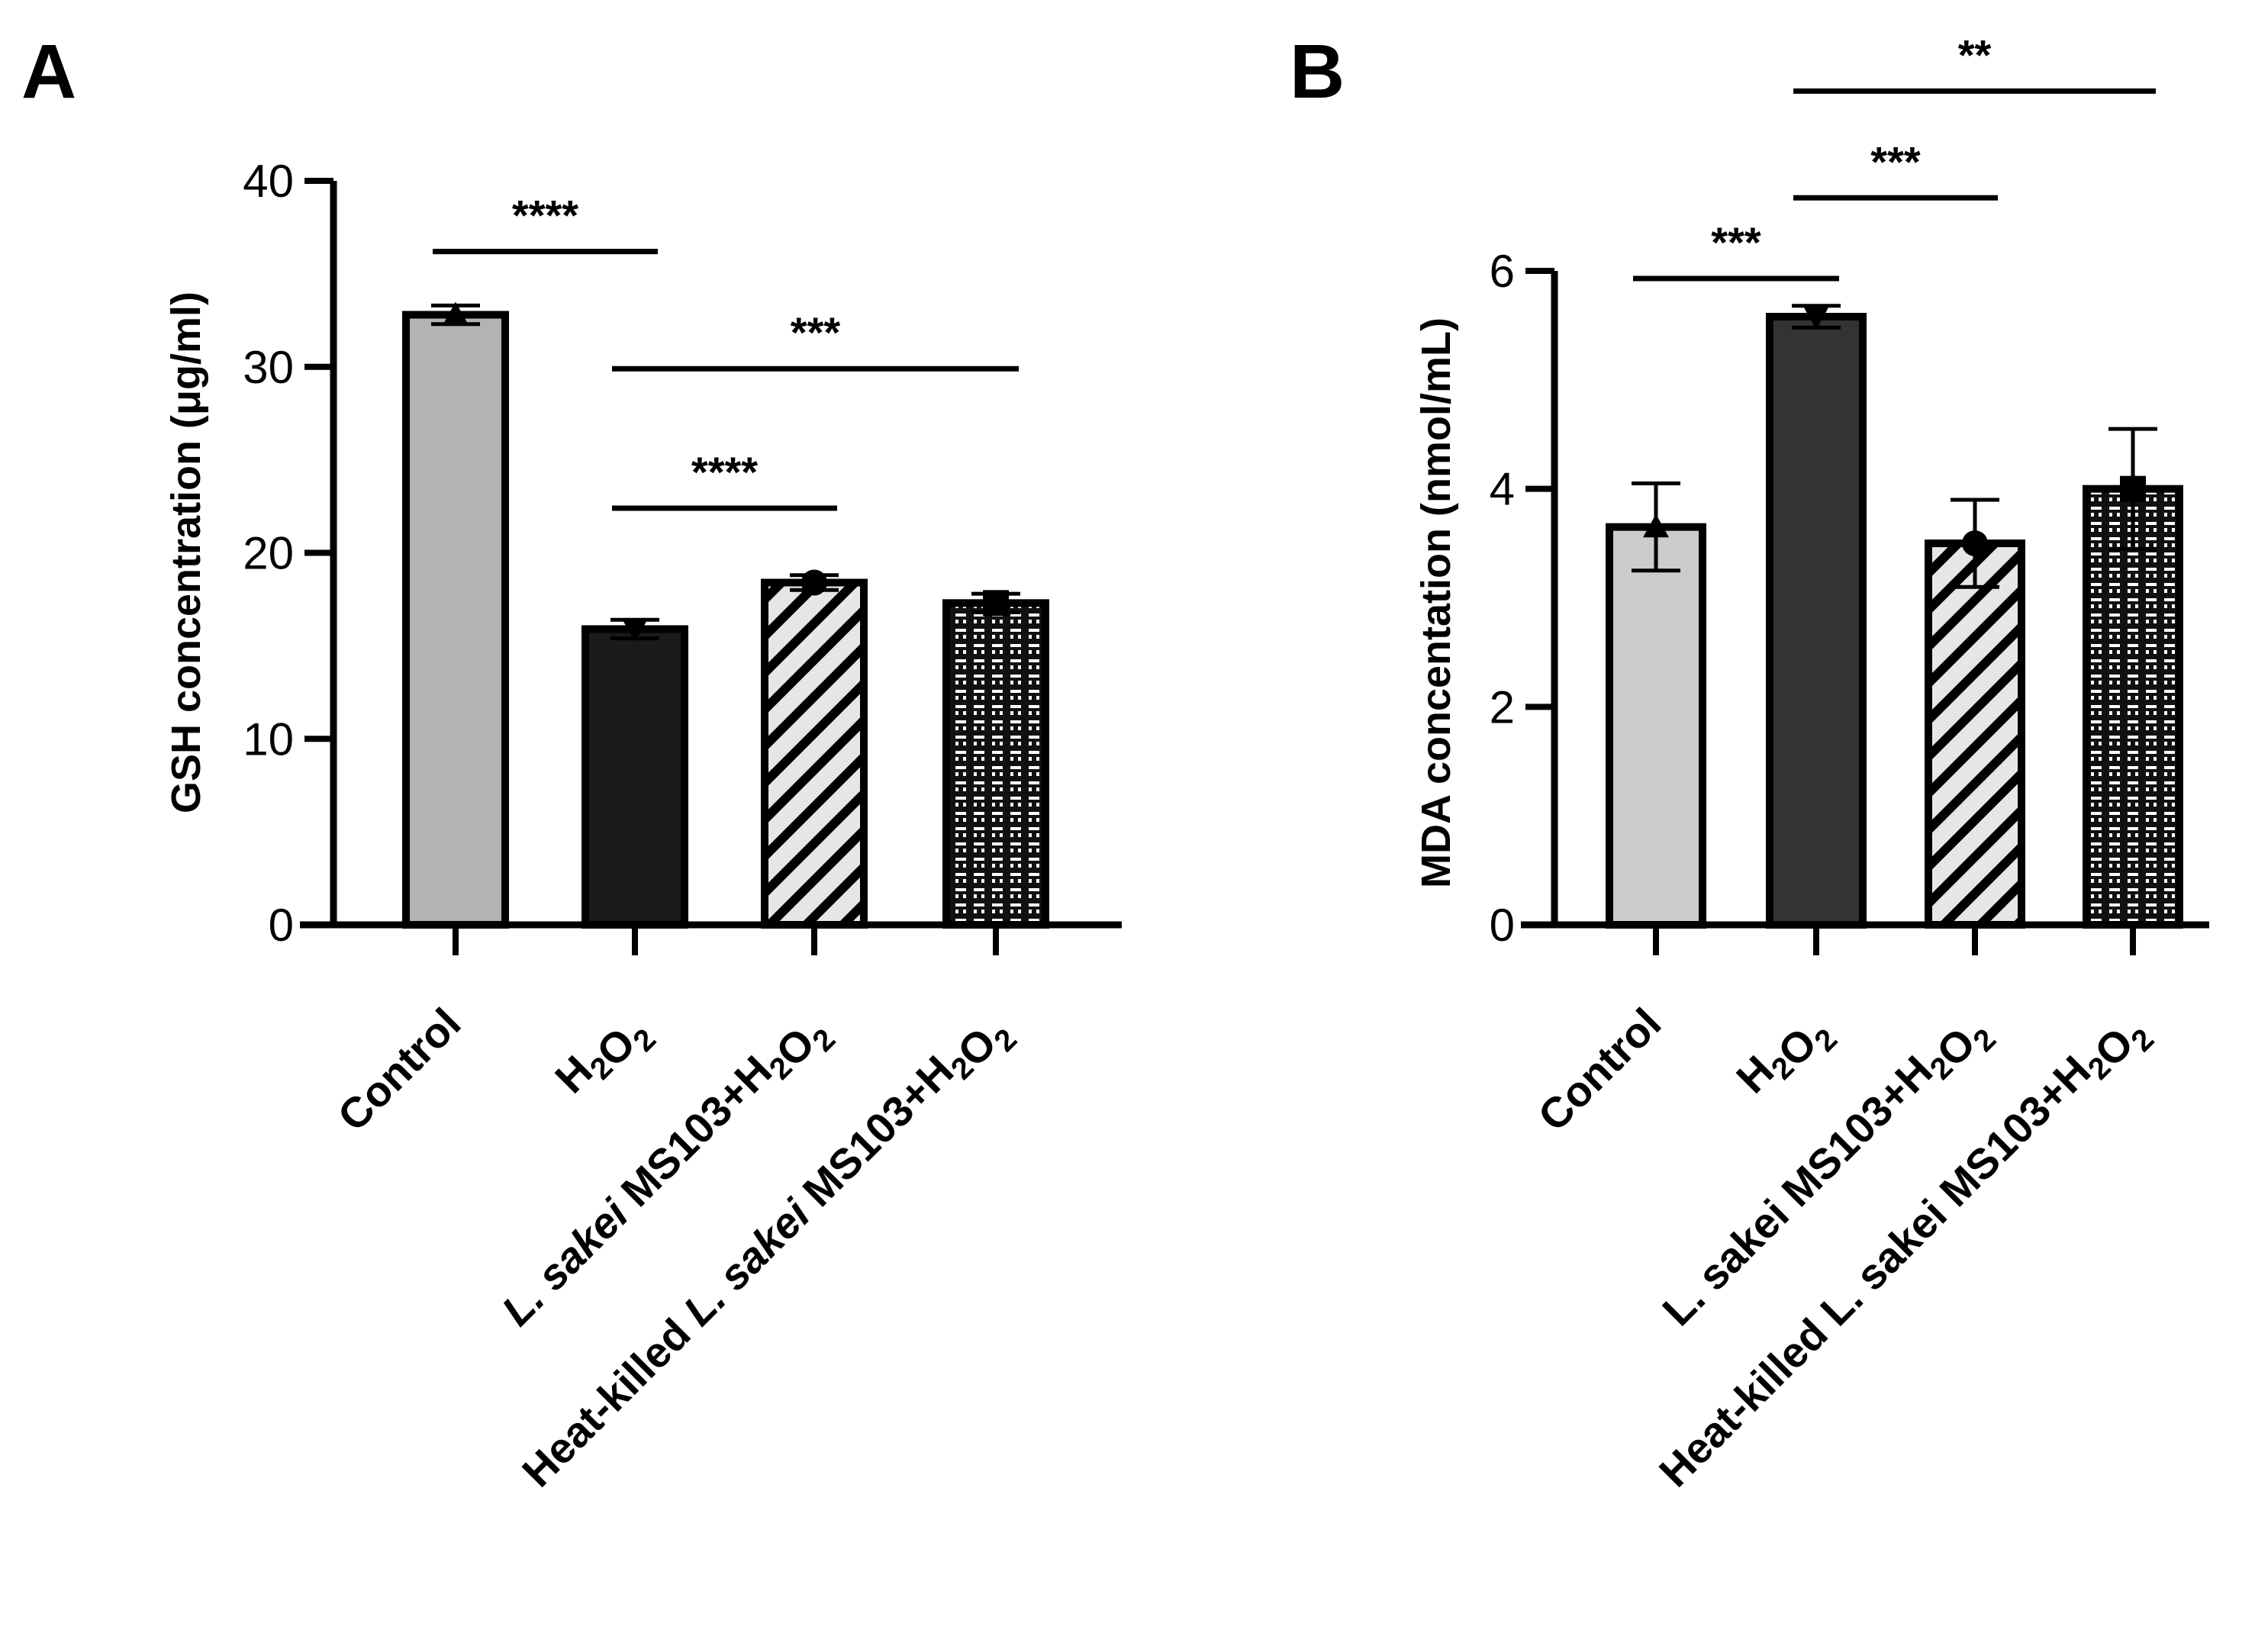 This screenshot has height=1652, width=2255. Describe the element at coordinates (268, 181) in the screenshot. I see `y-tick-label: 40` at that location.